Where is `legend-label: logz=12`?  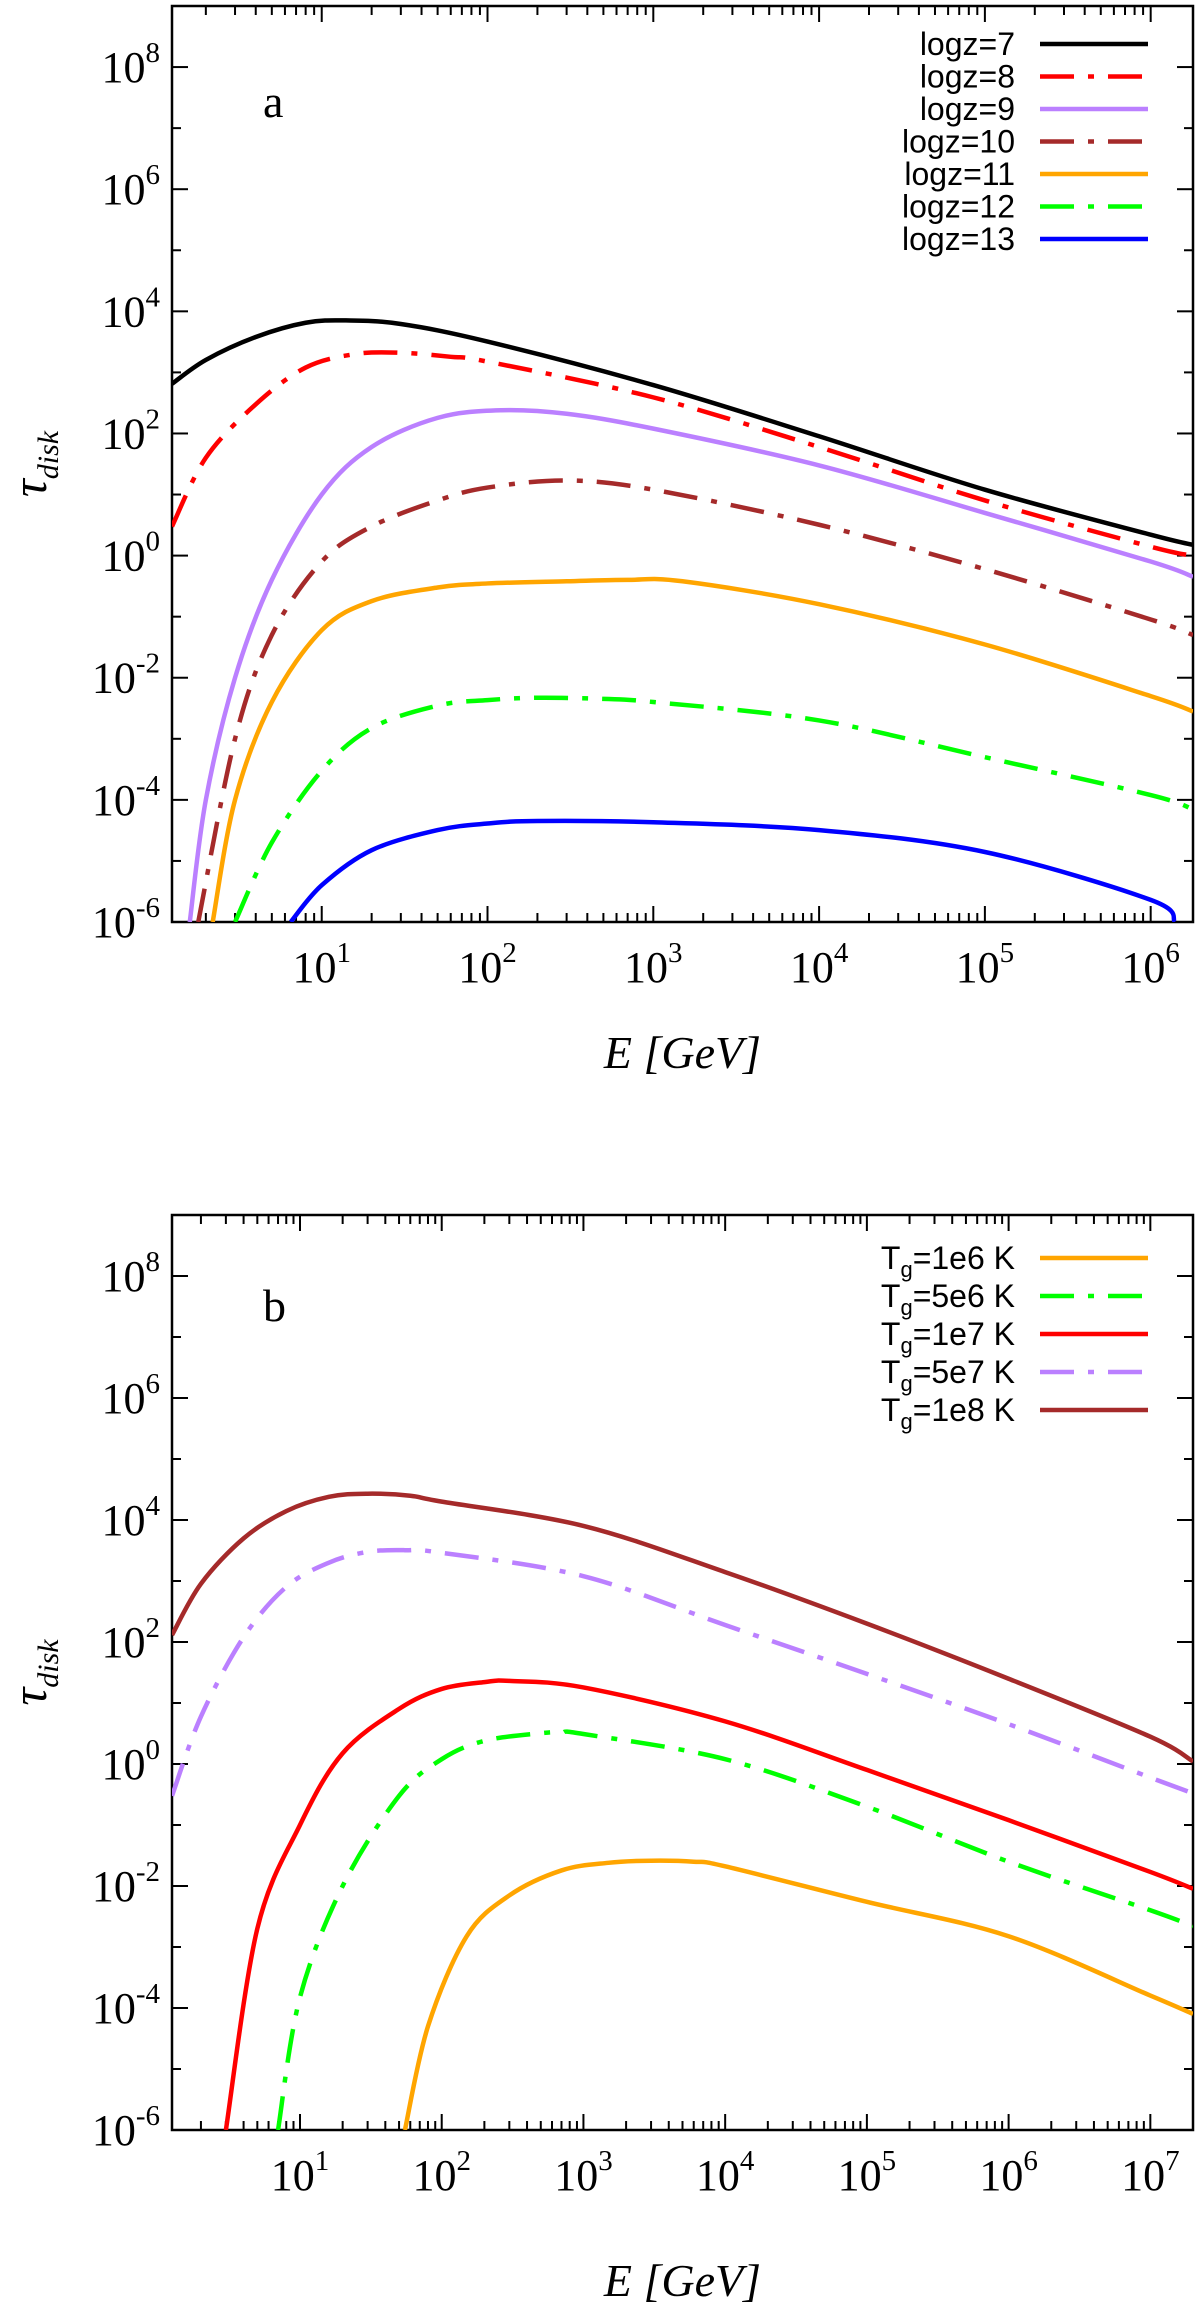 legend-label: logz=12 is located at coordinates (958, 207).